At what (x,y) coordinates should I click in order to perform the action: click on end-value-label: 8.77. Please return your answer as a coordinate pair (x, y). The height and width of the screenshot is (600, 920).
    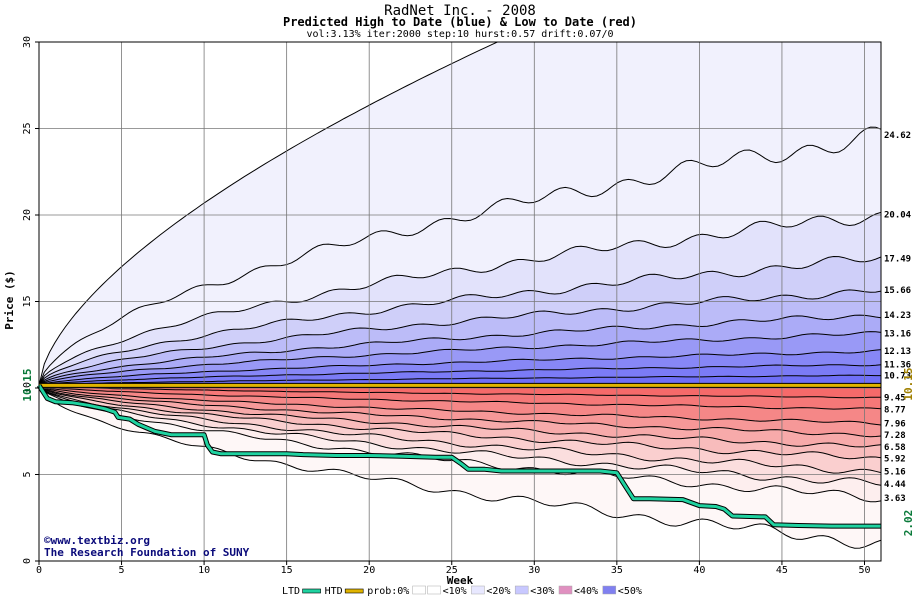
    Looking at the image, I should click on (895, 410).